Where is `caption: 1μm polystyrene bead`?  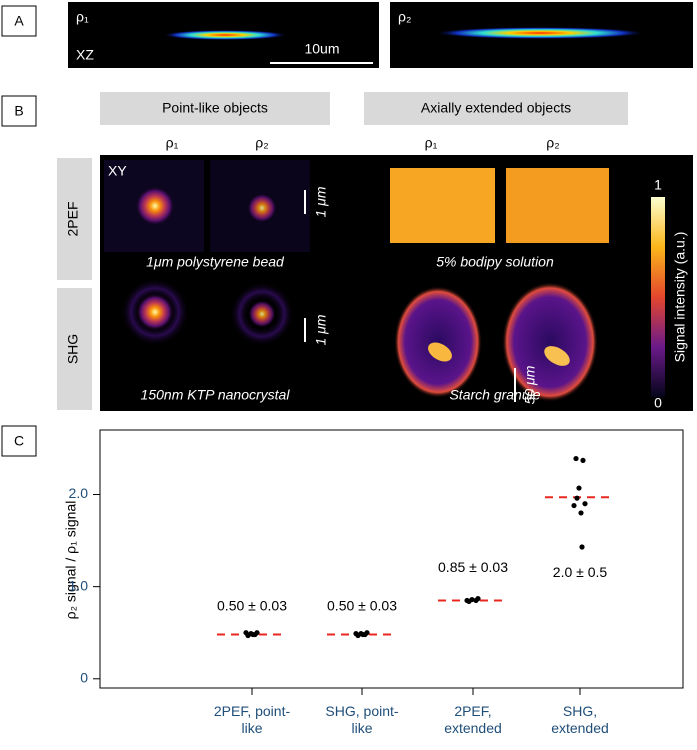
caption: 1μm polystyrene bead is located at coordinates (215, 262).